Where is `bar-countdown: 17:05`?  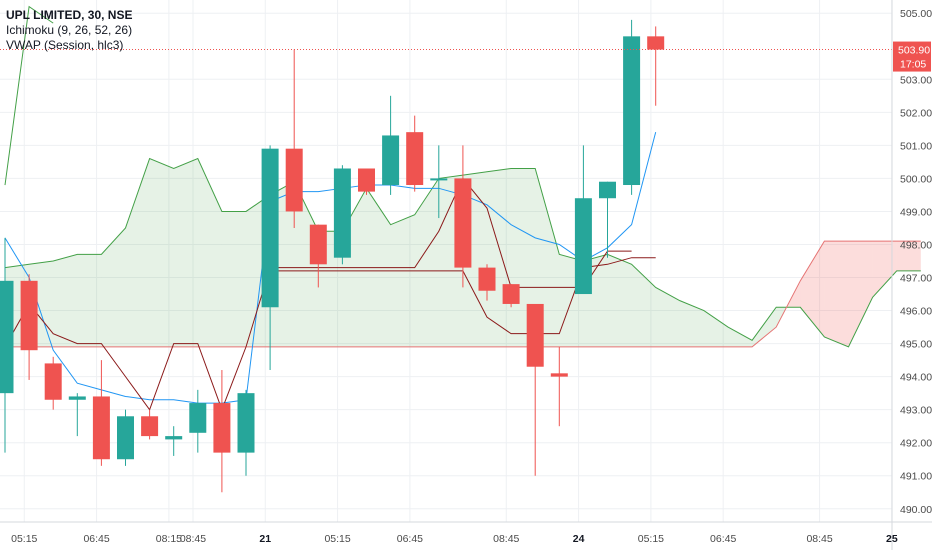 bar-countdown: 17:05 is located at coordinates (913, 65).